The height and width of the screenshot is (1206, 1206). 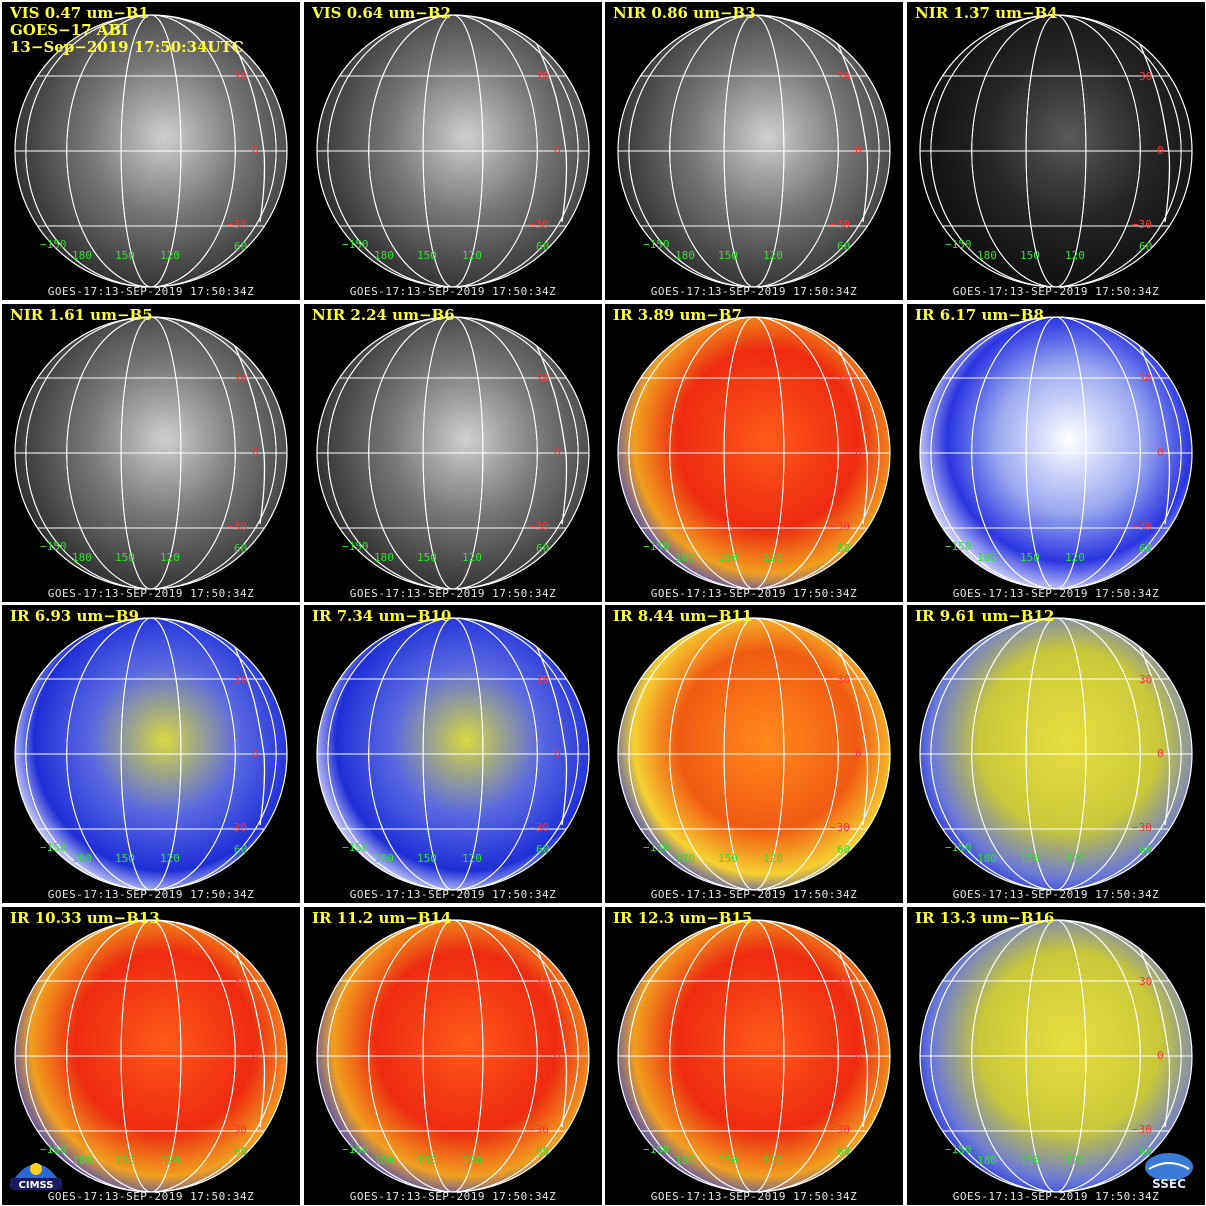 What do you see at coordinates (1169, 1172) in the screenshot?
I see `ssec-logo: SSEC` at bounding box center [1169, 1172].